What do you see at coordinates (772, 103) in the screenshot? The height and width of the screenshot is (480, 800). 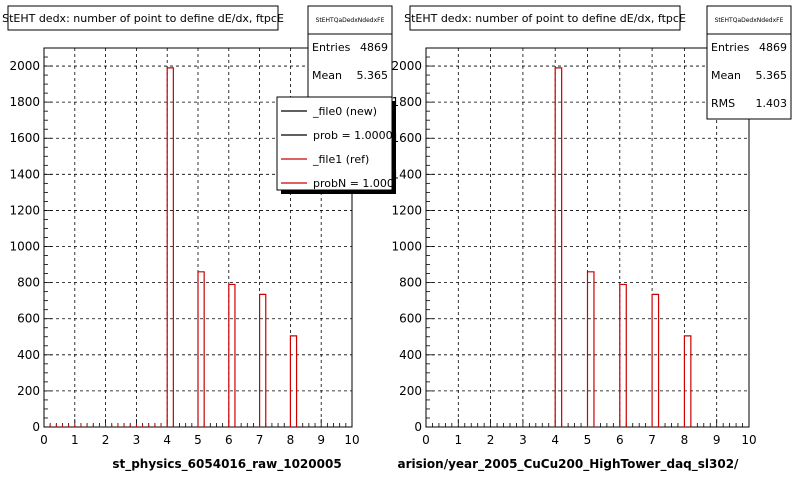 I see `stats-value: 1.403` at bounding box center [772, 103].